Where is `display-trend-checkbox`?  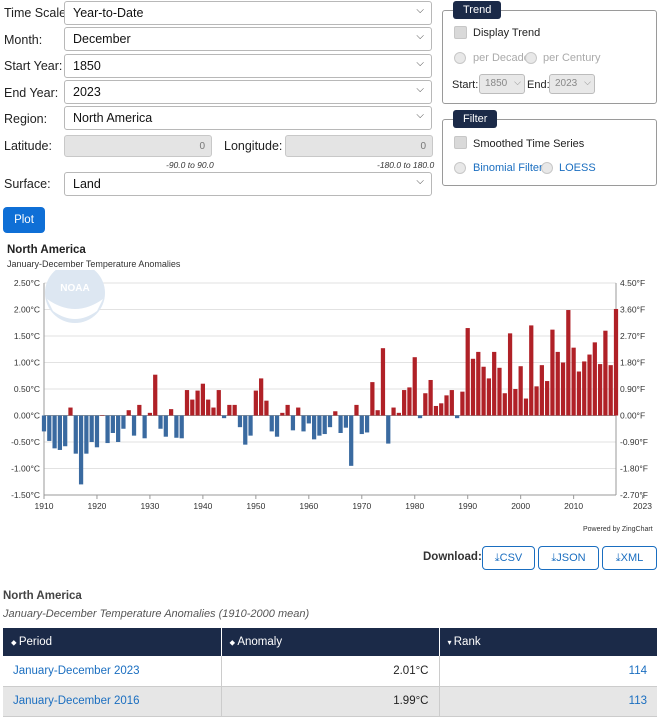 display-trend-checkbox is located at coordinates (460, 32).